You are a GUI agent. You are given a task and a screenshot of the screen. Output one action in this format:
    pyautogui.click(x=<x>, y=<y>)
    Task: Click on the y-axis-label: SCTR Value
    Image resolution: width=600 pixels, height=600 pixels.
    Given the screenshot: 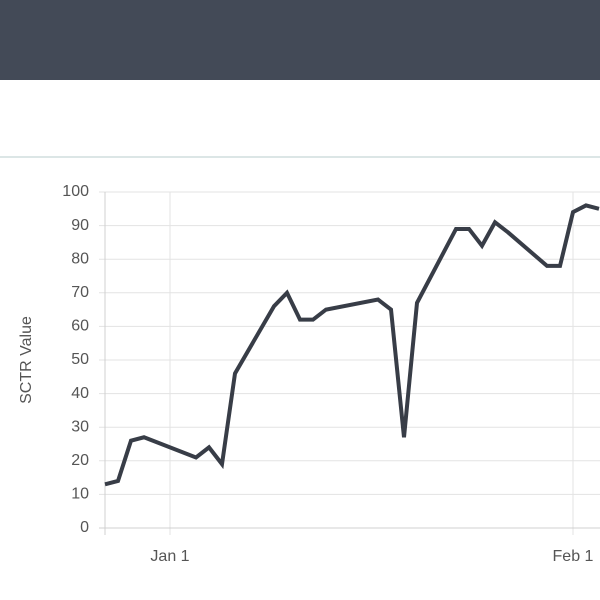 What is the action you would take?
    pyautogui.click(x=26, y=360)
    